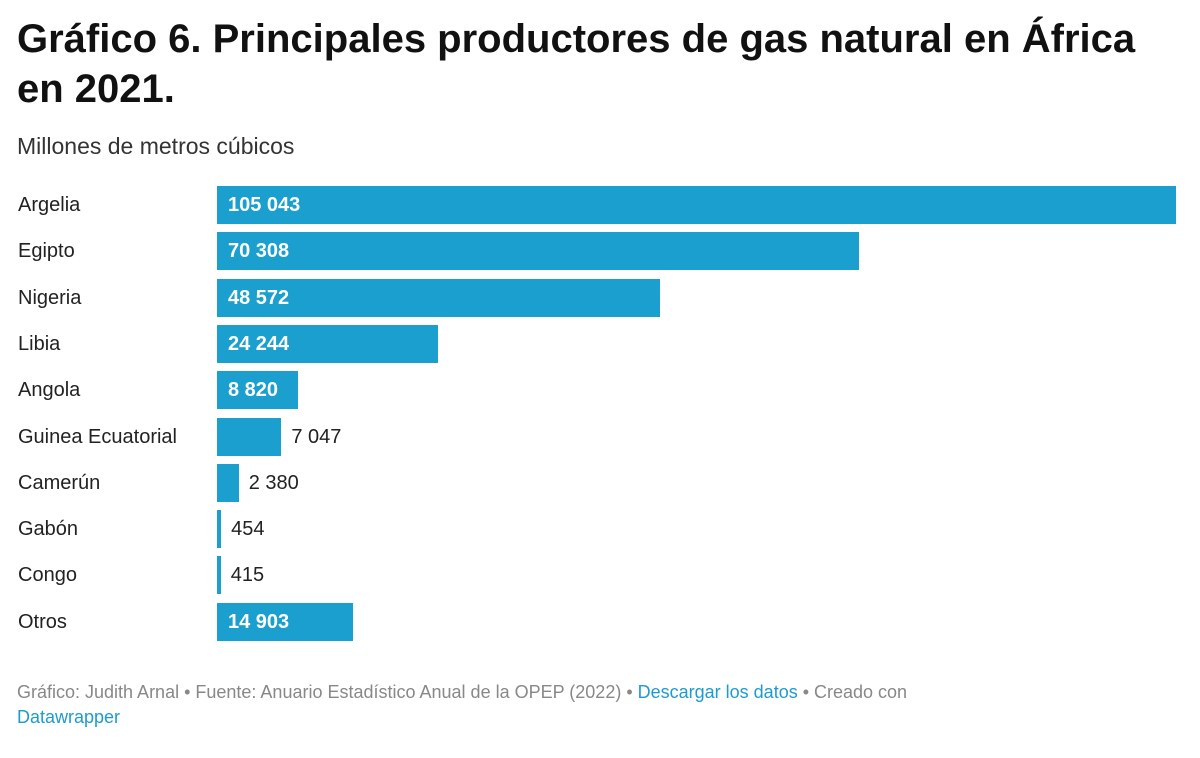 The width and height of the screenshot is (1200, 758). Describe the element at coordinates (97, 436) in the screenshot. I see `category-label: Guinea Ecuatorial` at that location.